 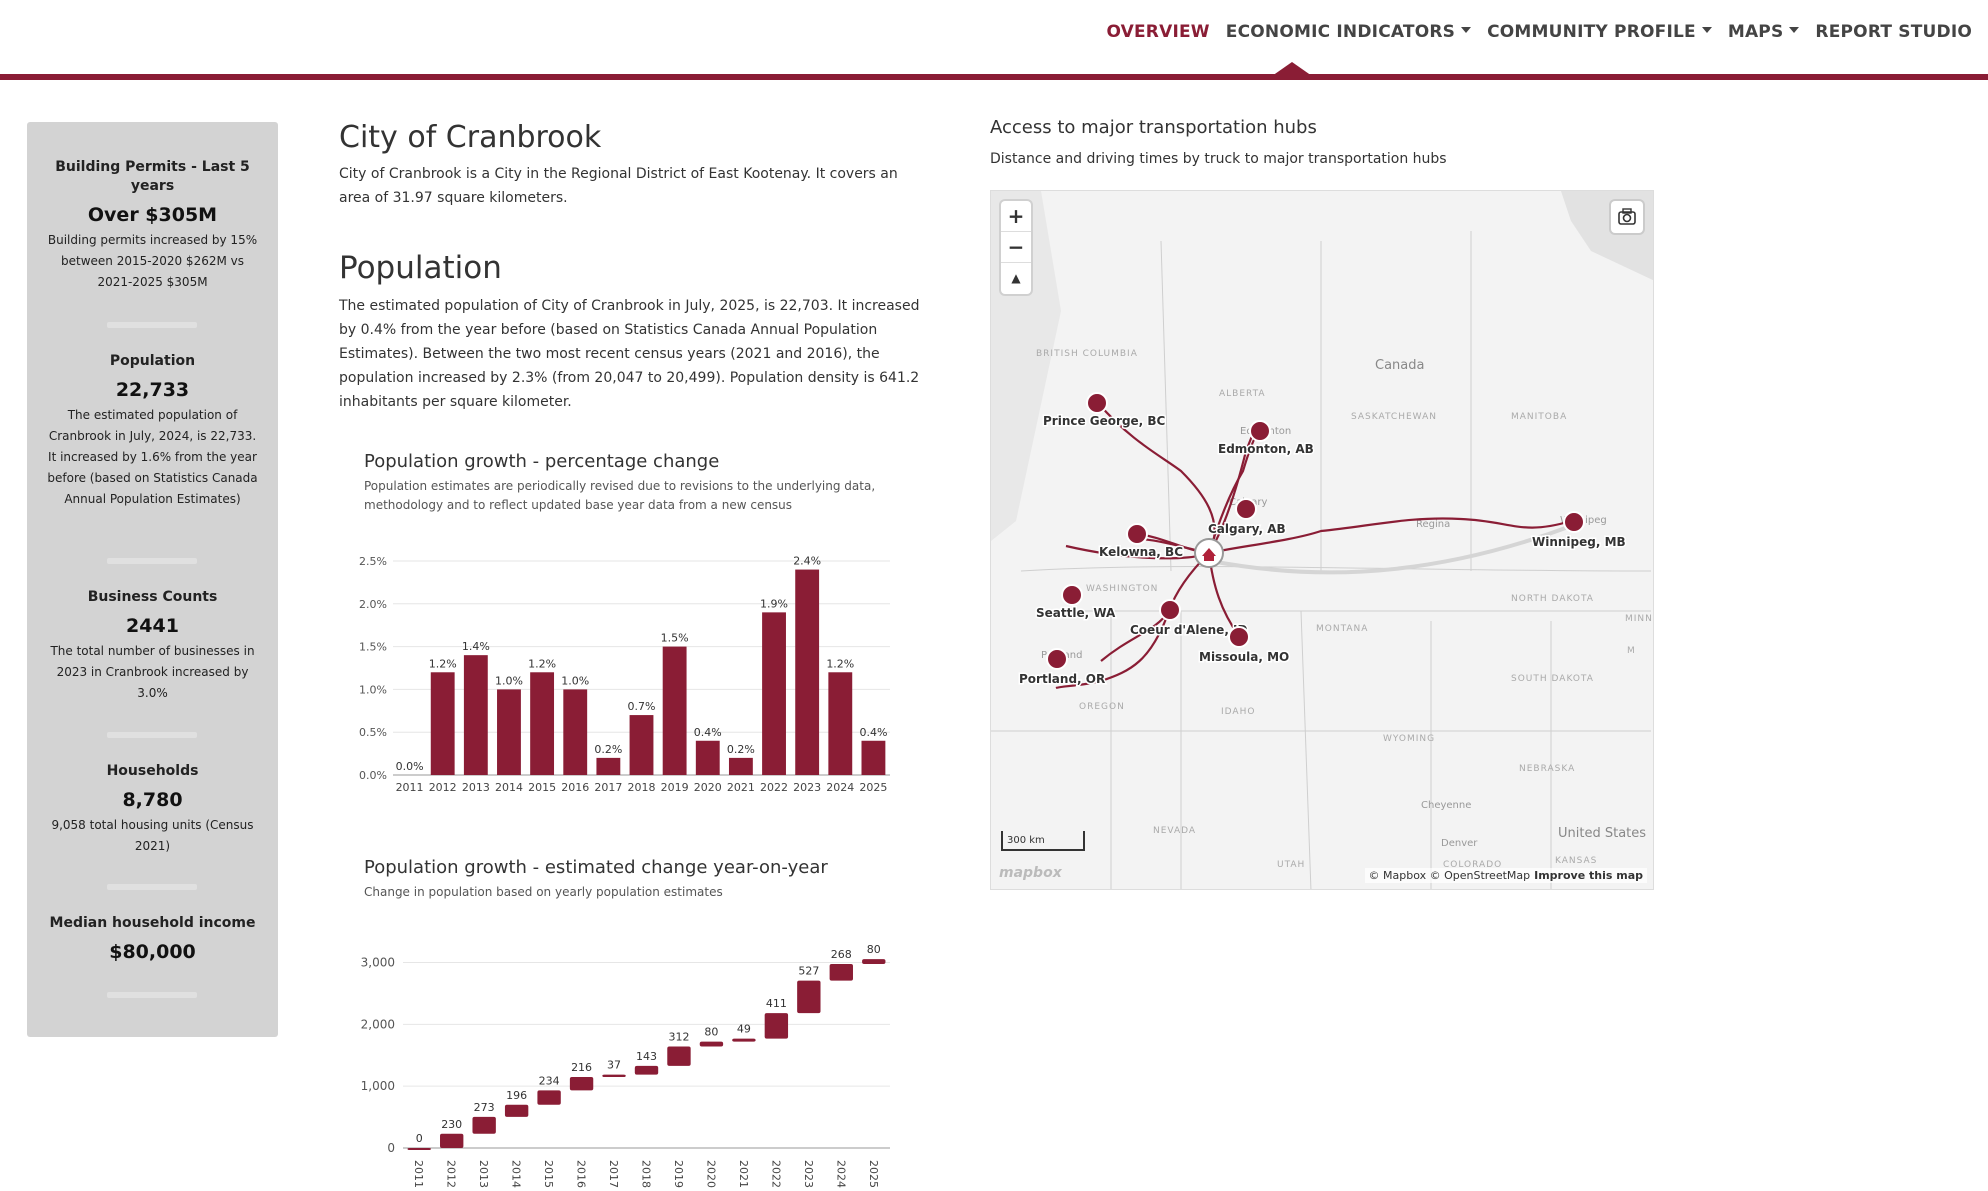 What do you see at coordinates (1157, 32) in the screenshot?
I see `nav-item-overview: OVERVIEW` at bounding box center [1157, 32].